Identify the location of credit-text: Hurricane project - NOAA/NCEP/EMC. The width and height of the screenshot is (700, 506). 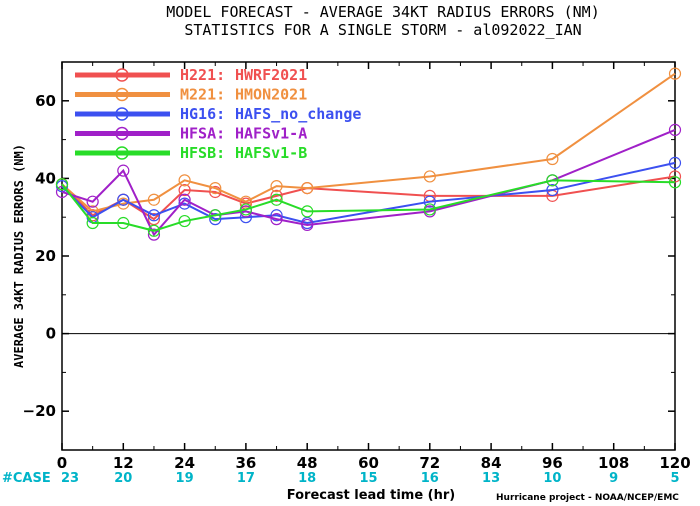
(587, 498).